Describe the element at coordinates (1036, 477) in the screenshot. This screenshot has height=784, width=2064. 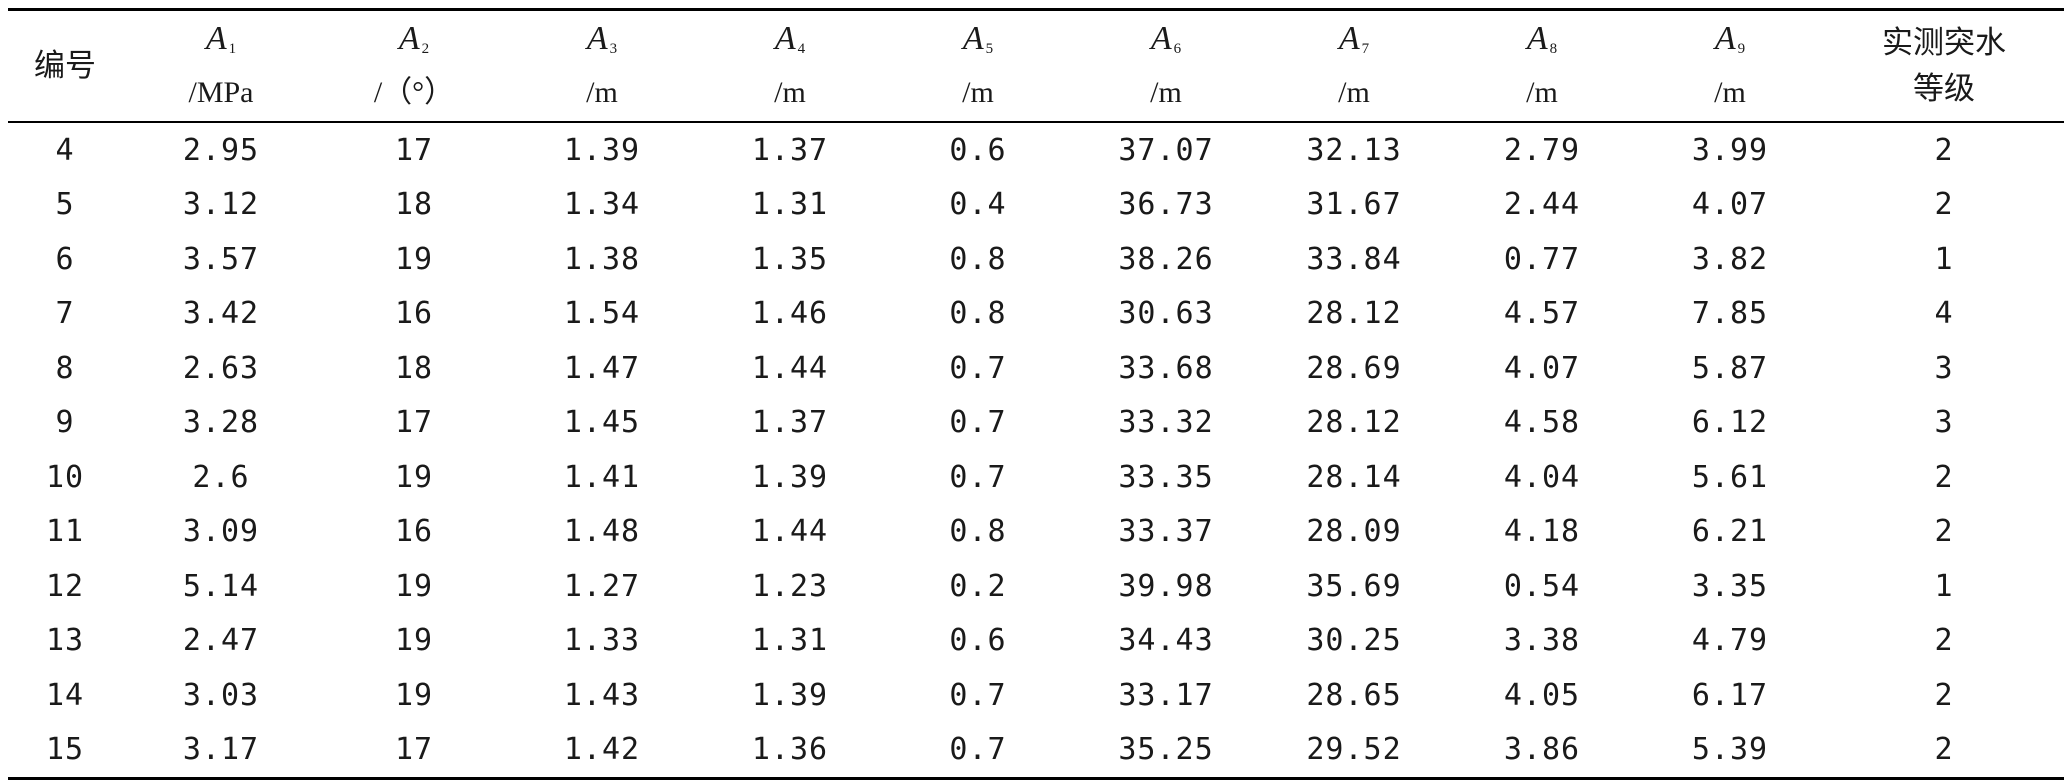
I see `table-row: 10 2.6 19 1.41 1.39 0.7 33.35 28.14 4.04 5.61 2` at that location.